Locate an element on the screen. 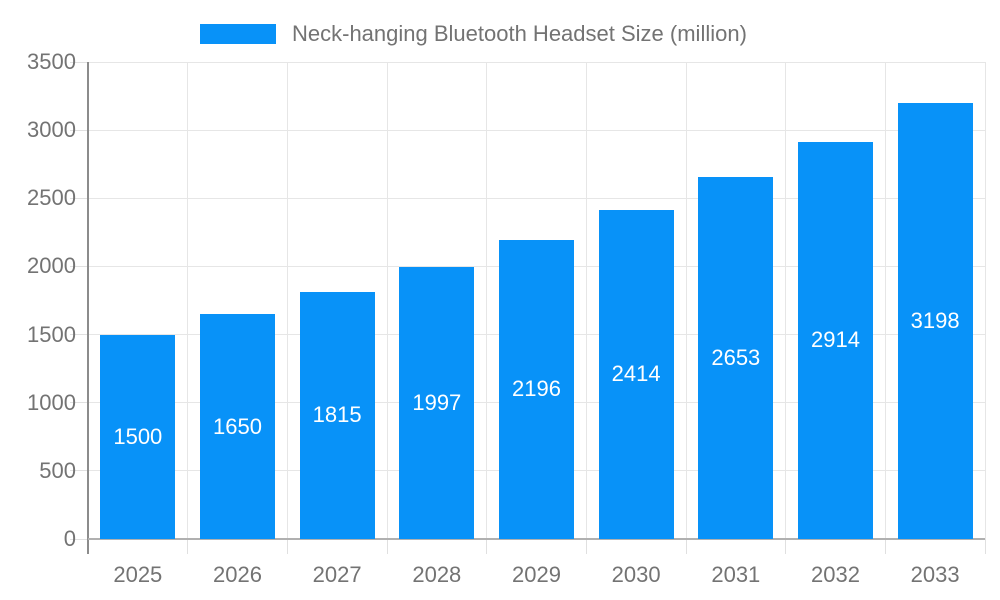 The image size is (1000, 600). y-axis-tick-label: 3500 is located at coordinates (51, 61).